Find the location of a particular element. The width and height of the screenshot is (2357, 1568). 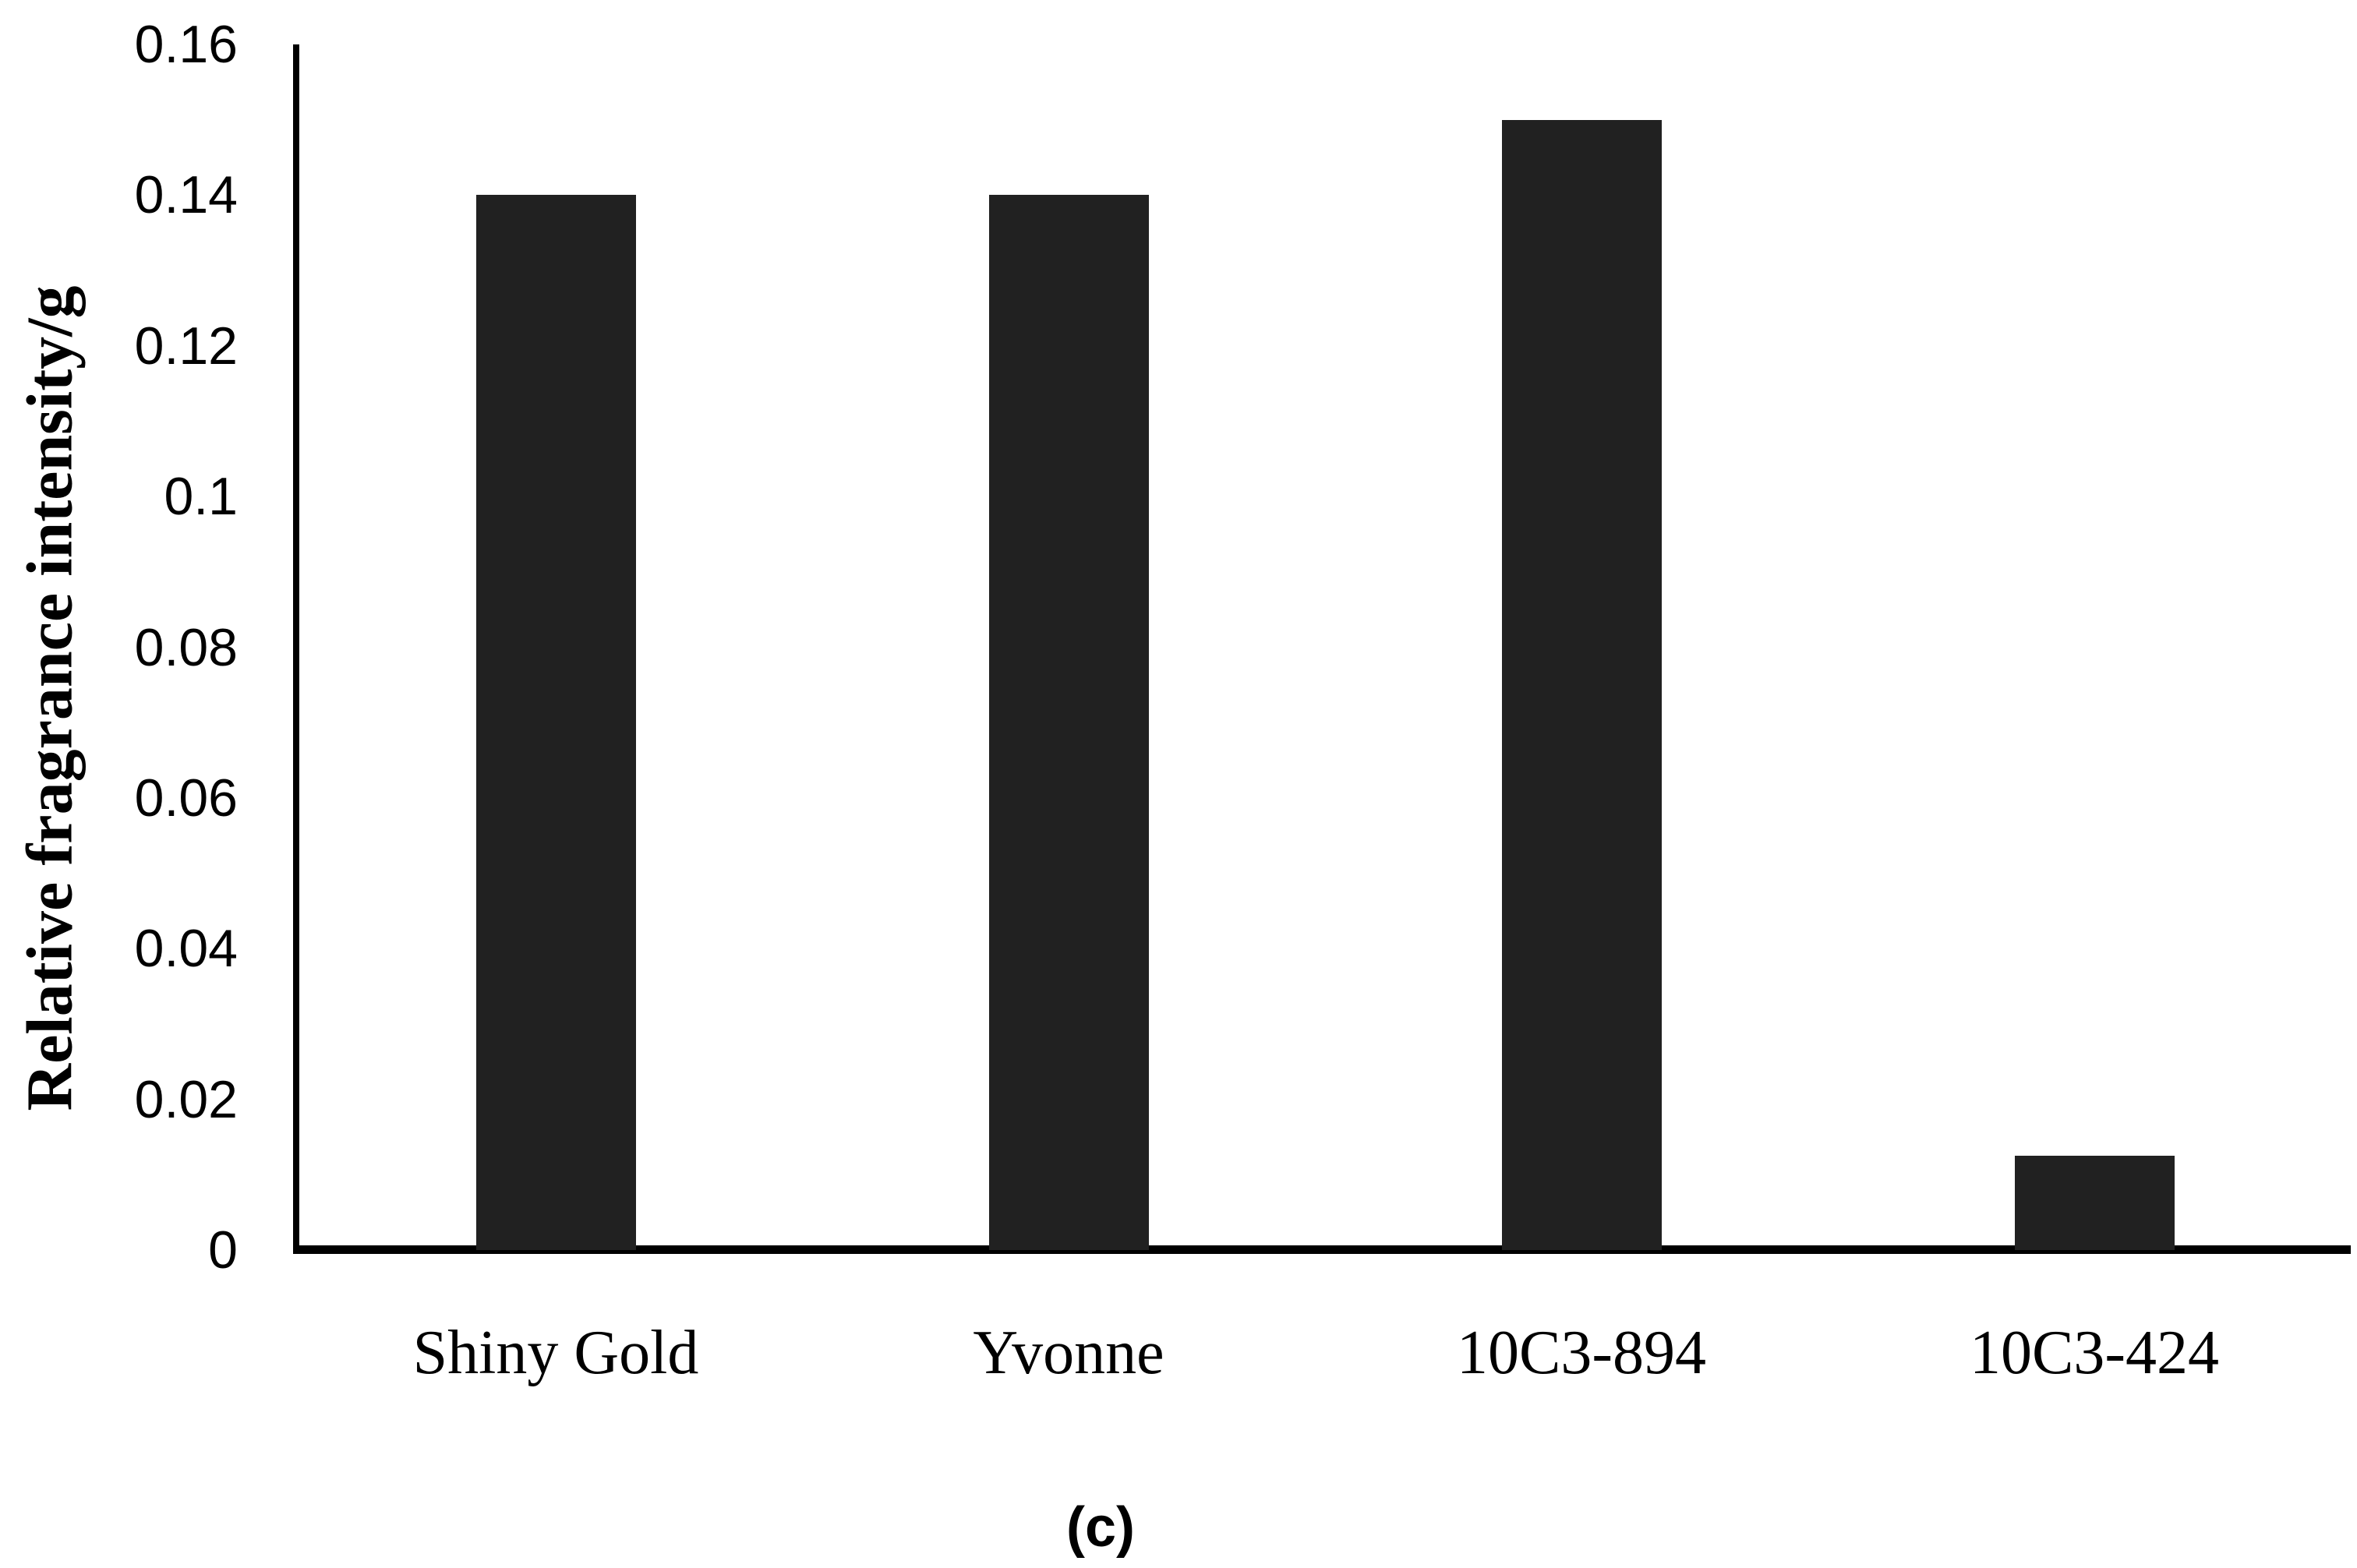

bar-yvonne is located at coordinates (1069, 722).